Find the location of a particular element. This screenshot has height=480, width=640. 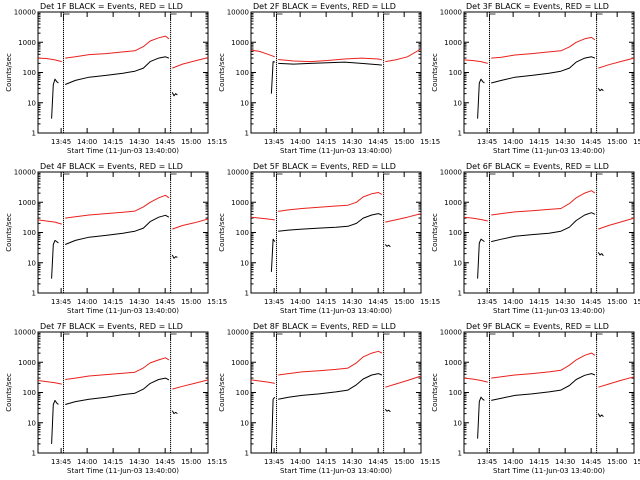

panel-title: Det 5F BLACK = Events, RED = LLD is located at coordinates (324, 166).